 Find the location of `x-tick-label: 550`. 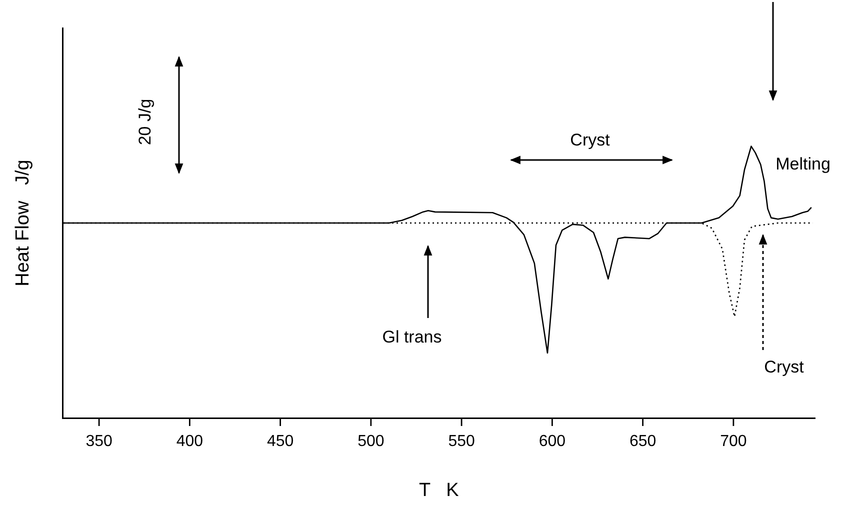

x-tick-label: 550 is located at coordinates (461, 441).